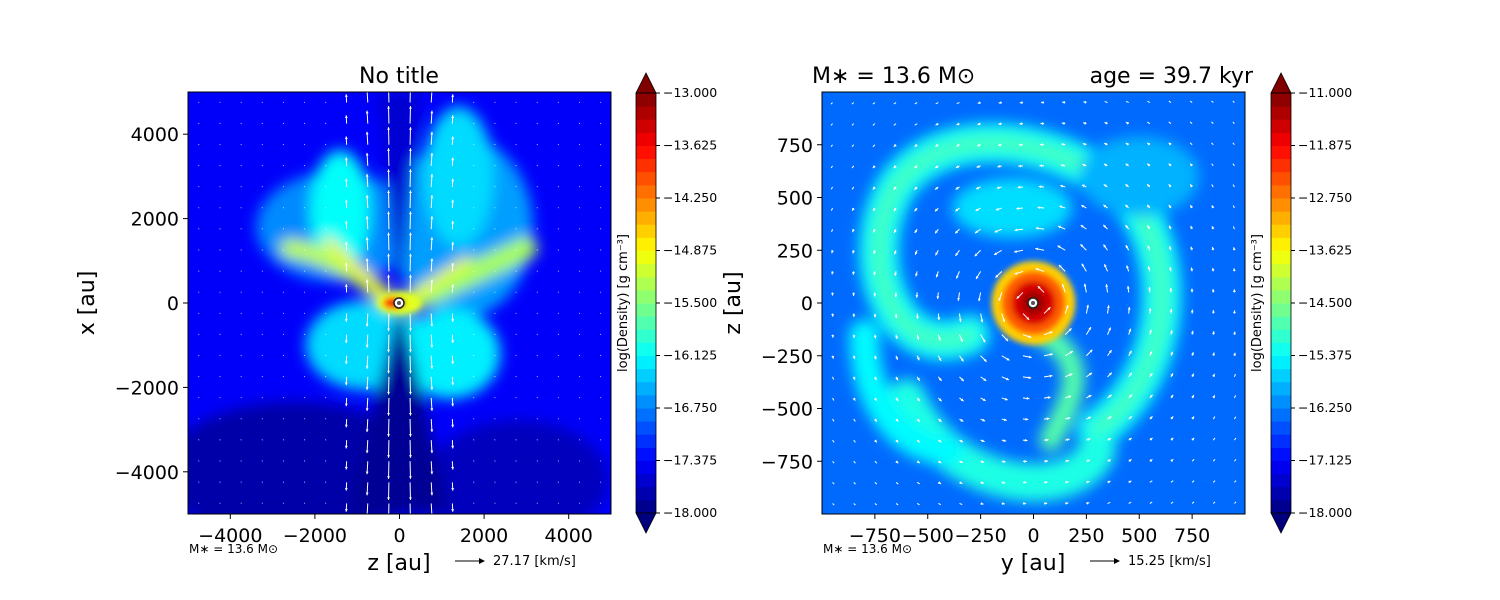 This screenshot has height=600, width=1500. I want to click on y-tick-label: −250, so click(787, 357).